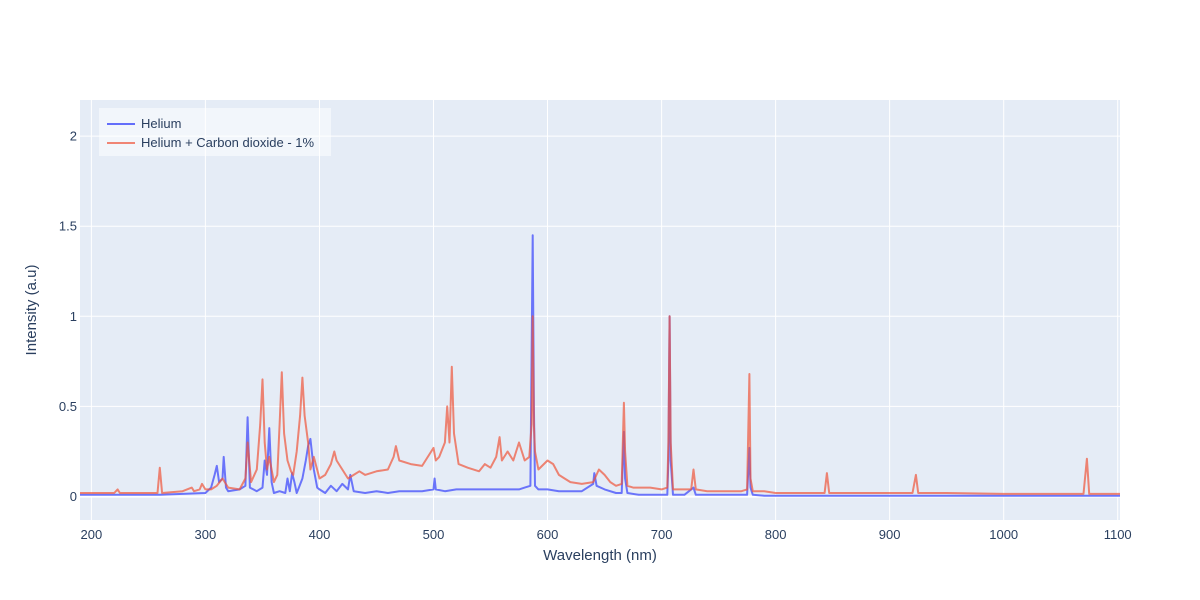  I want to click on x-tick-label: 500, so click(434, 534).